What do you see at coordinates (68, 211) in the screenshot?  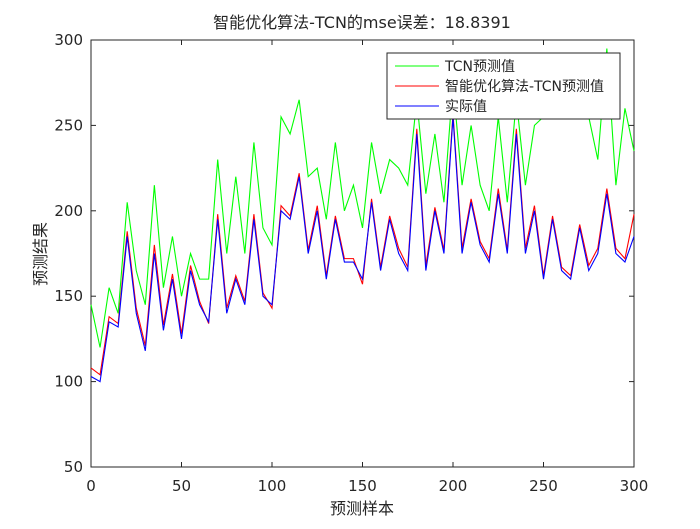 I see `y-tick-label: 200` at bounding box center [68, 211].